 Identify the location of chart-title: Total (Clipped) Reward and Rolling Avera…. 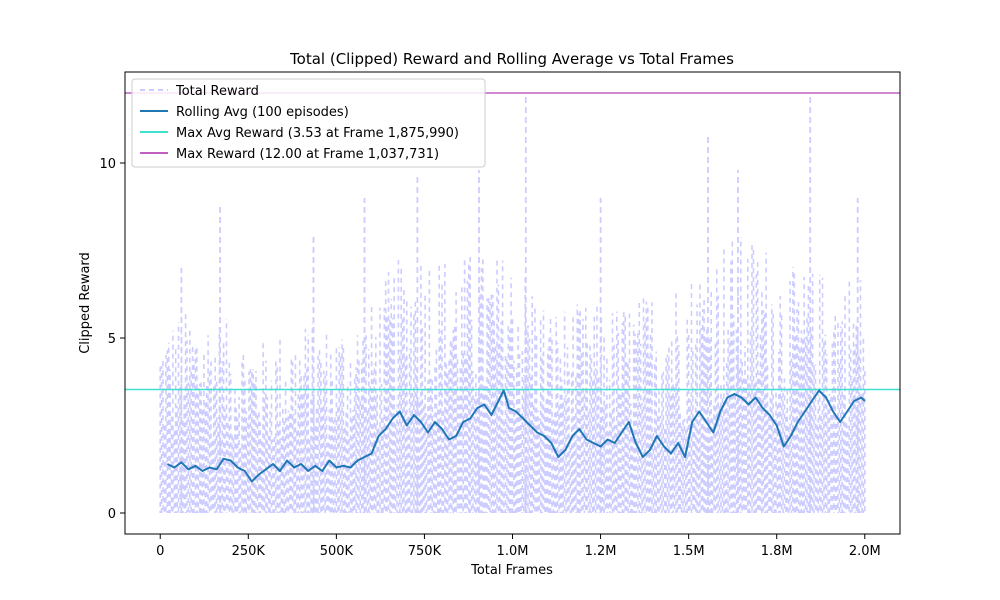
(511, 59).